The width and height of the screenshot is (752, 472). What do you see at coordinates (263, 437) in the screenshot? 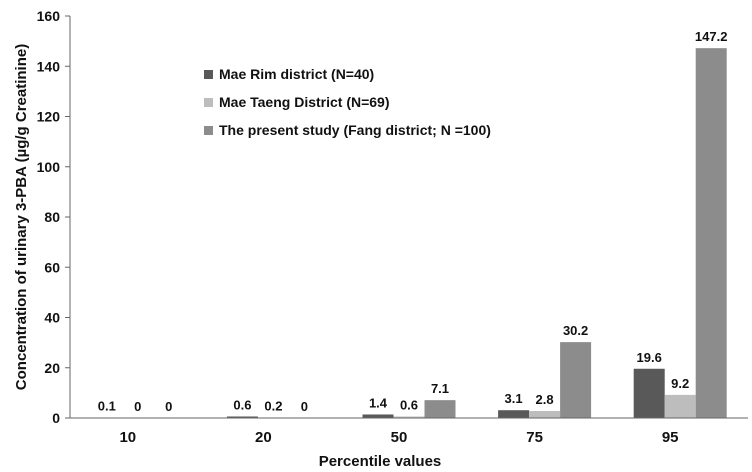
I see `x-category-label: 20` at bounding box center [263, 437].